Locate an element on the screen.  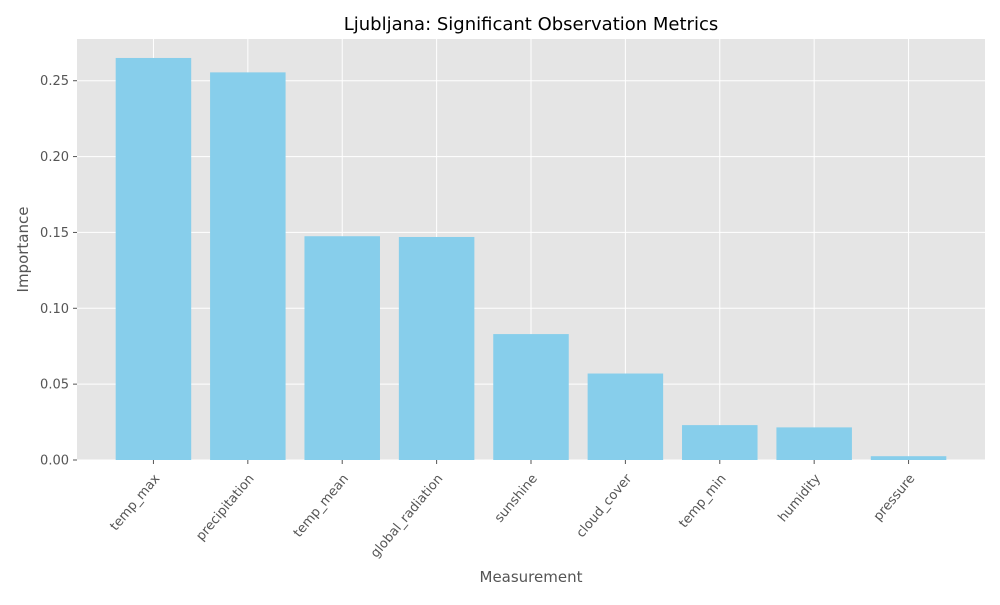
y-tick-label: 0.25 is located at coordinates (54, 81).